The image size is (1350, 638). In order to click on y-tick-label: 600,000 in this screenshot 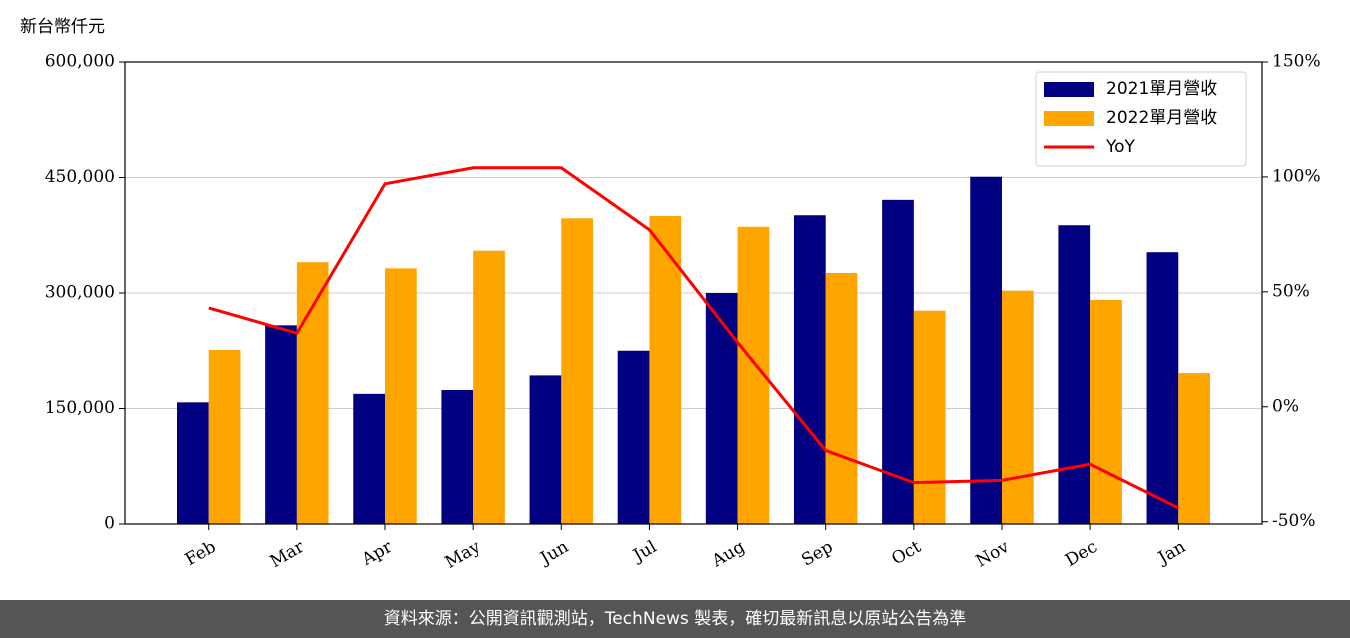, I will do `click(80, 62)`.